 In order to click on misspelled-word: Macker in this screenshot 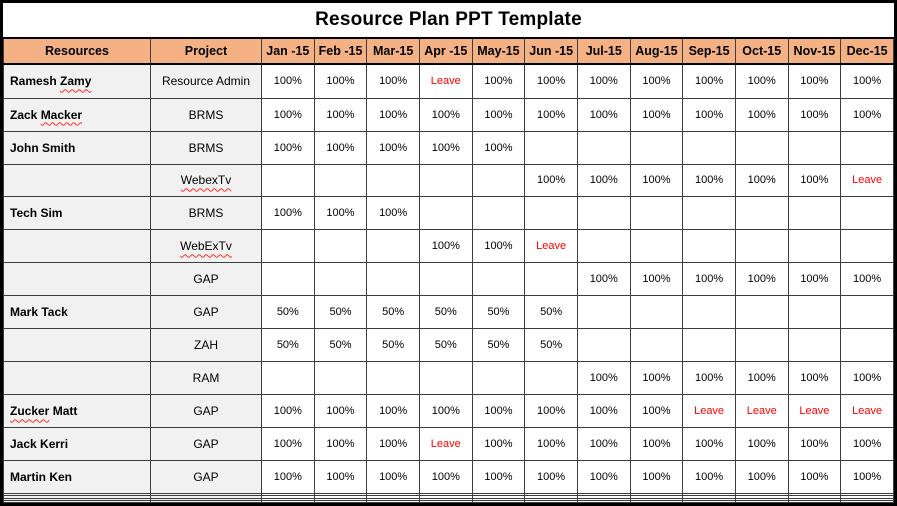, I will do `click(61, 114)`.